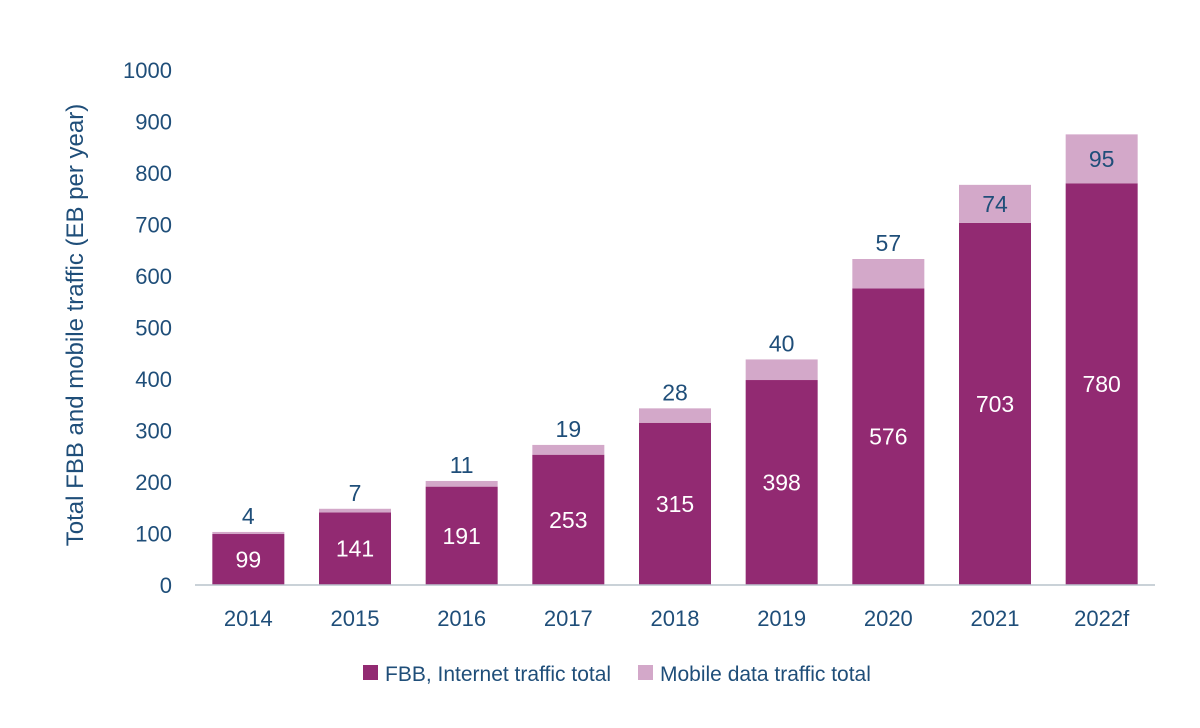  I want to click on y-tick-label: 800, so click(153, 173).